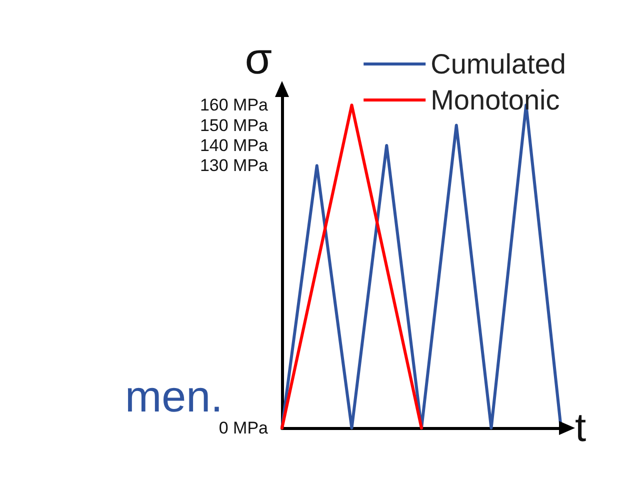 The width and height of the screenshot is (631, 480). What do you see at coordinates (174, 397) in the screenshot?
I see `text: men.` at bounding box center [174, 397].